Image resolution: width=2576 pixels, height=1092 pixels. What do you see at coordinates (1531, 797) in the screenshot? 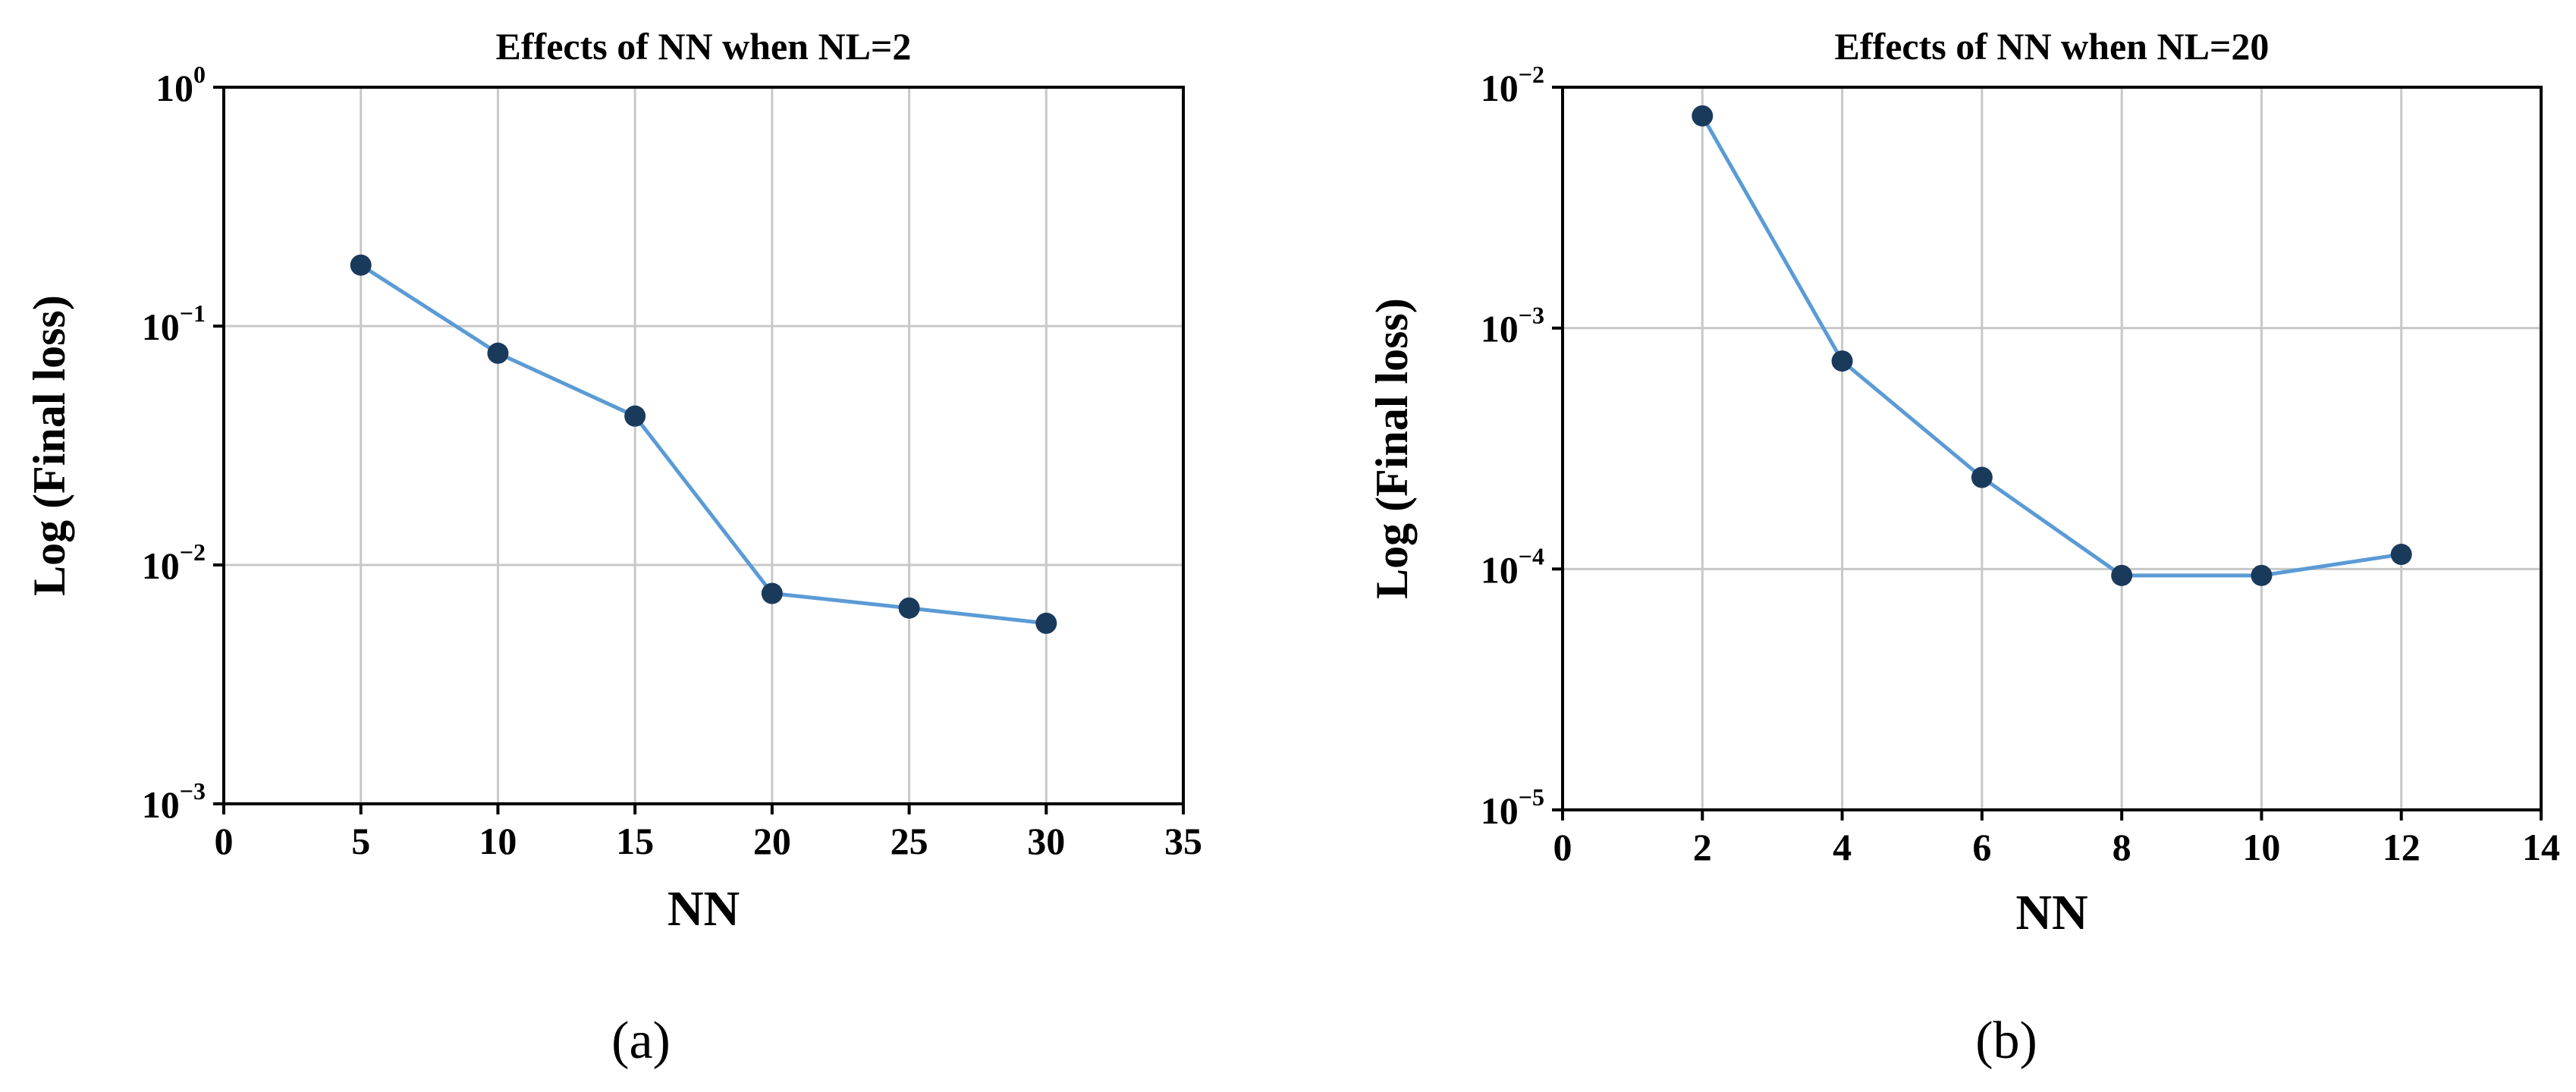
I see `y-tick-exponent: −5` at bounding box center [1531, 797].